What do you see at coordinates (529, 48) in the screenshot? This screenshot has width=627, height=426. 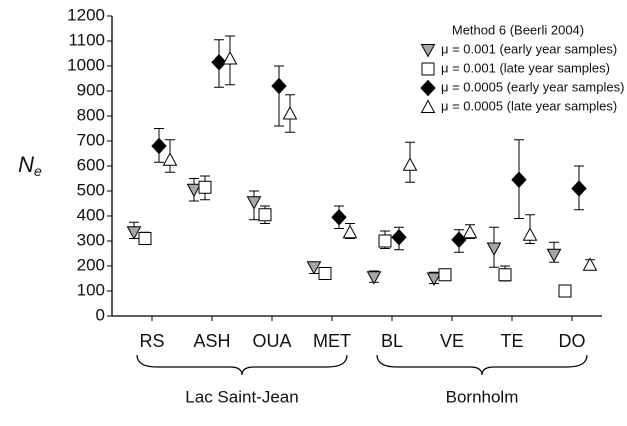 I see `legend-label: μ = 0.001 (early year samples)` at bounding box center [529, 48].